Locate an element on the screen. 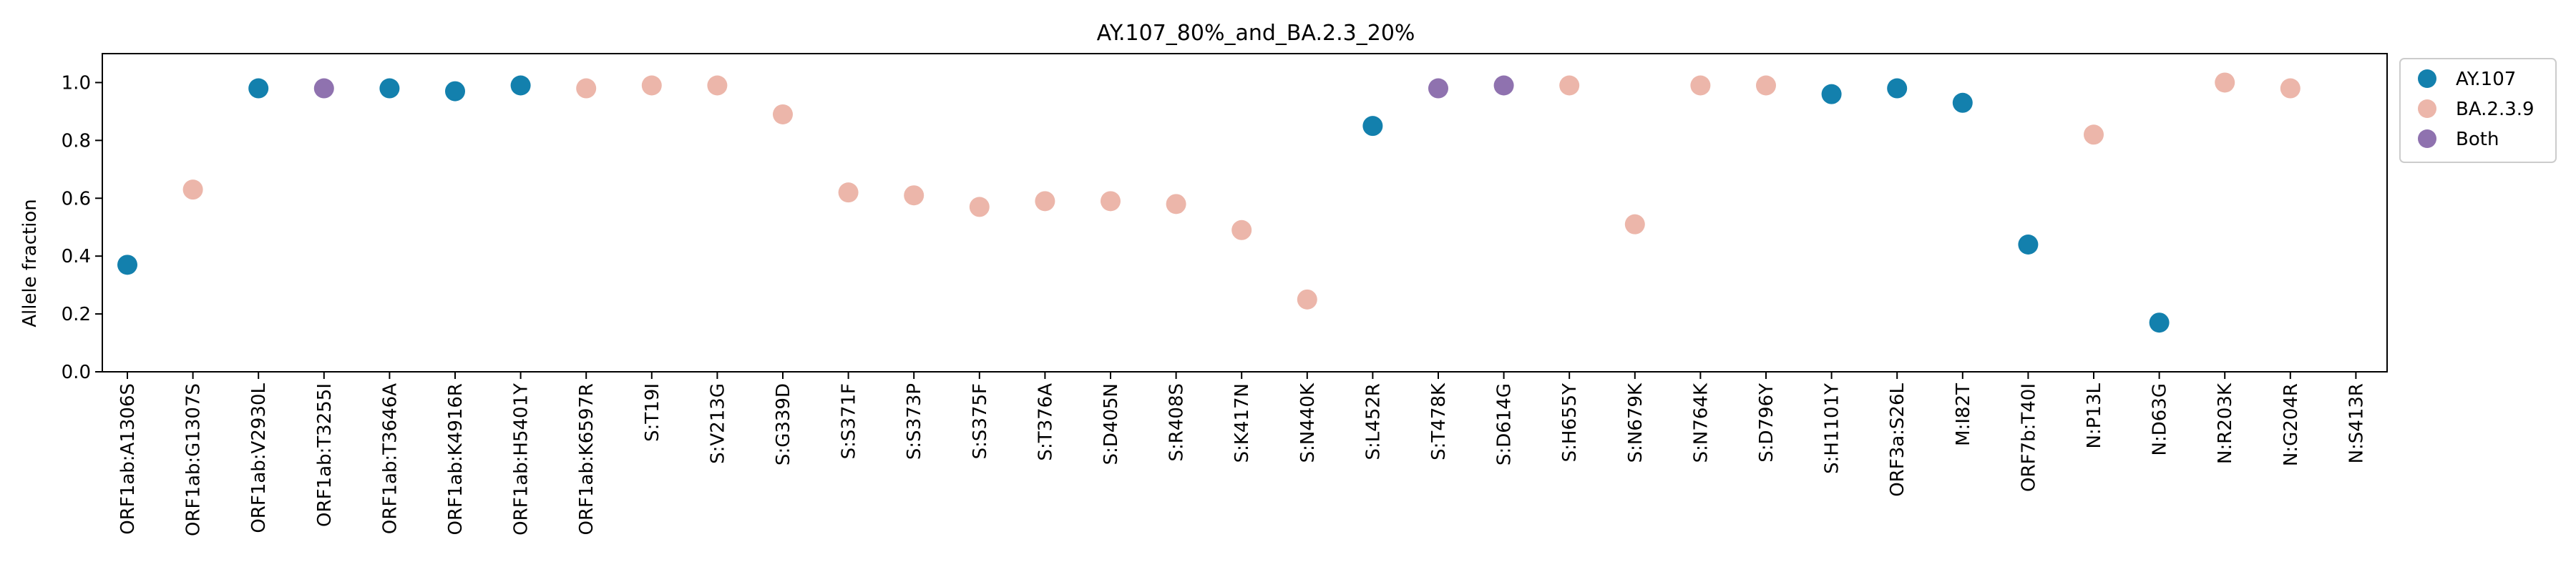  x-tick-label: S:H1101Y is located at coordinates (1832, 428).